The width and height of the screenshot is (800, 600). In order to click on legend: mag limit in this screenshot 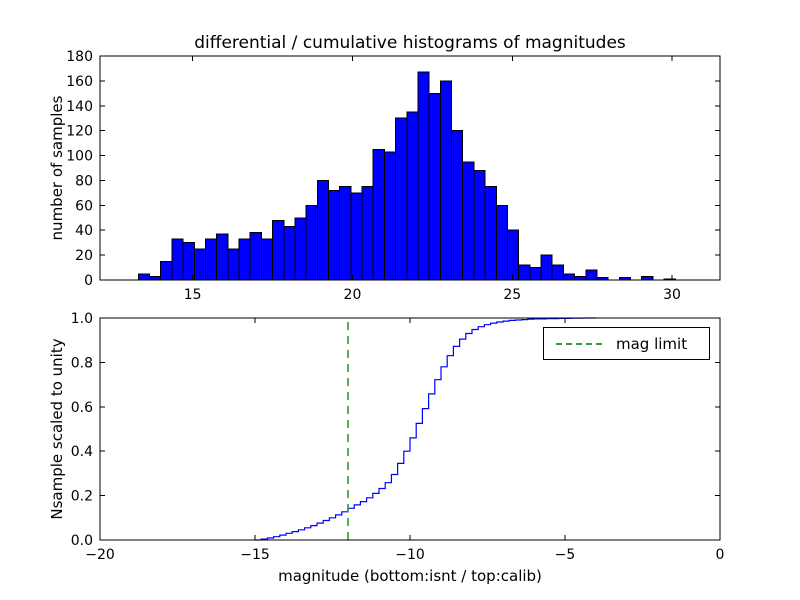, I will do `click(626, 343)`.